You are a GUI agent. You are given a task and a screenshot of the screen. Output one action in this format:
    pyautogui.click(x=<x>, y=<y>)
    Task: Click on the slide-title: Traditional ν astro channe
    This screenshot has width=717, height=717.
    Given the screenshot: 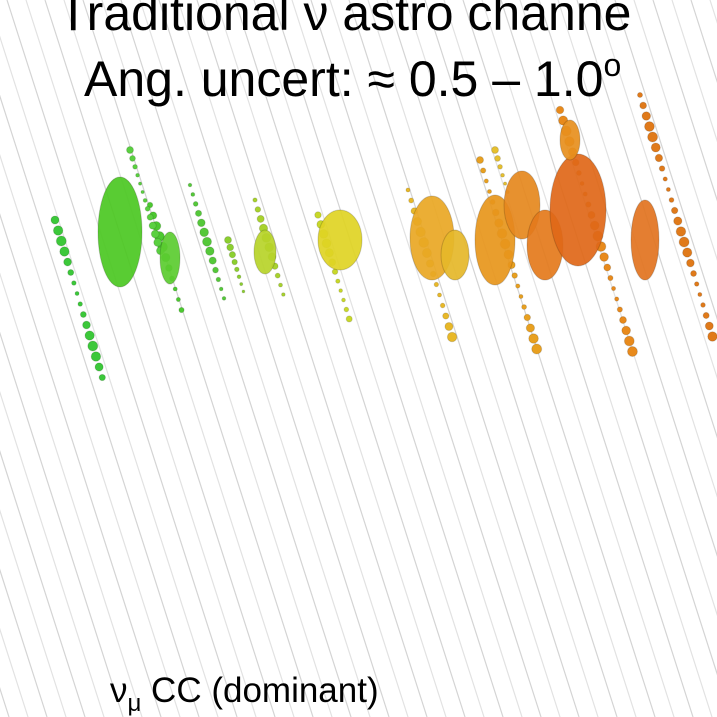 What is the action you would take?
    pyautogui.click(x=344, y=20)
    